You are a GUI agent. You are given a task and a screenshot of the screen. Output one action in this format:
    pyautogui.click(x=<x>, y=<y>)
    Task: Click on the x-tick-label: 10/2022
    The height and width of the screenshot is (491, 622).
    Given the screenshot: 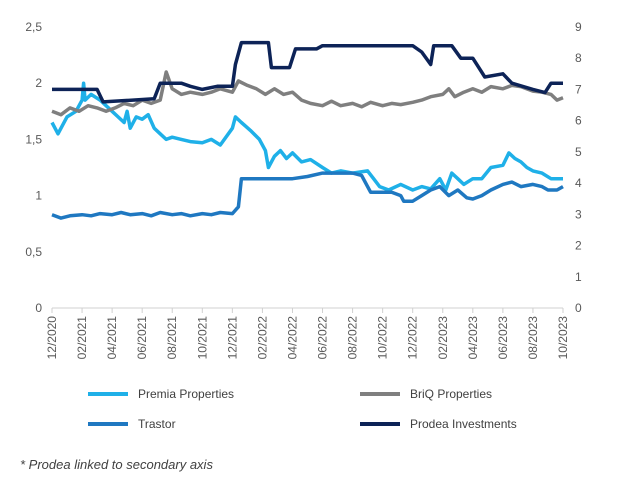 What is the action you would take?
    pyautogui.click(x=383, y=338)
    